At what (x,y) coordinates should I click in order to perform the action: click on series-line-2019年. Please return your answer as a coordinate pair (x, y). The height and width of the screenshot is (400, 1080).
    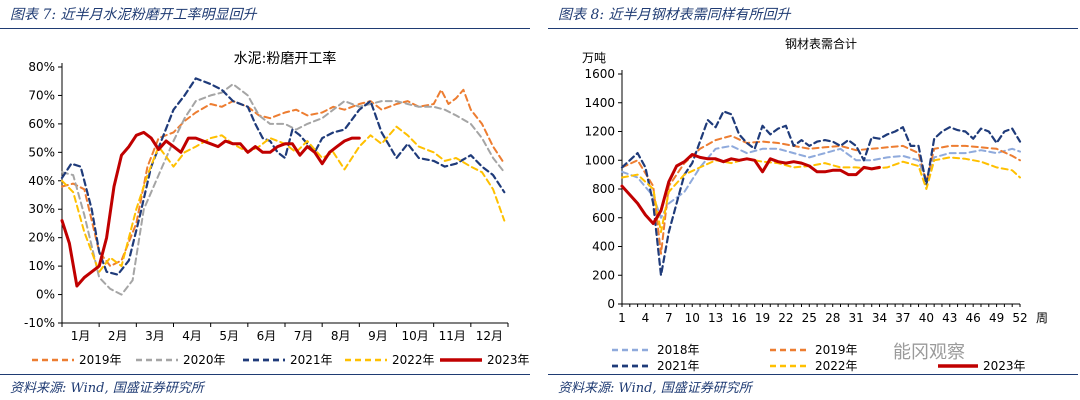
    Looking at the image, I should click on (821, 194).